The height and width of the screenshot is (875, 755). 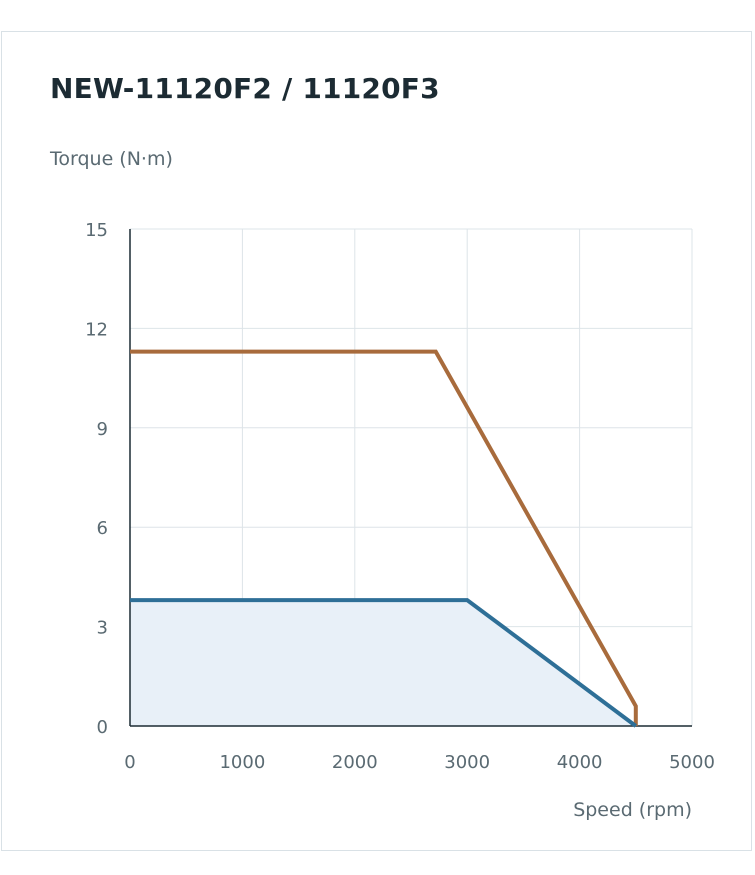 I want to click on fill-areas, so click(x=383, y=663).